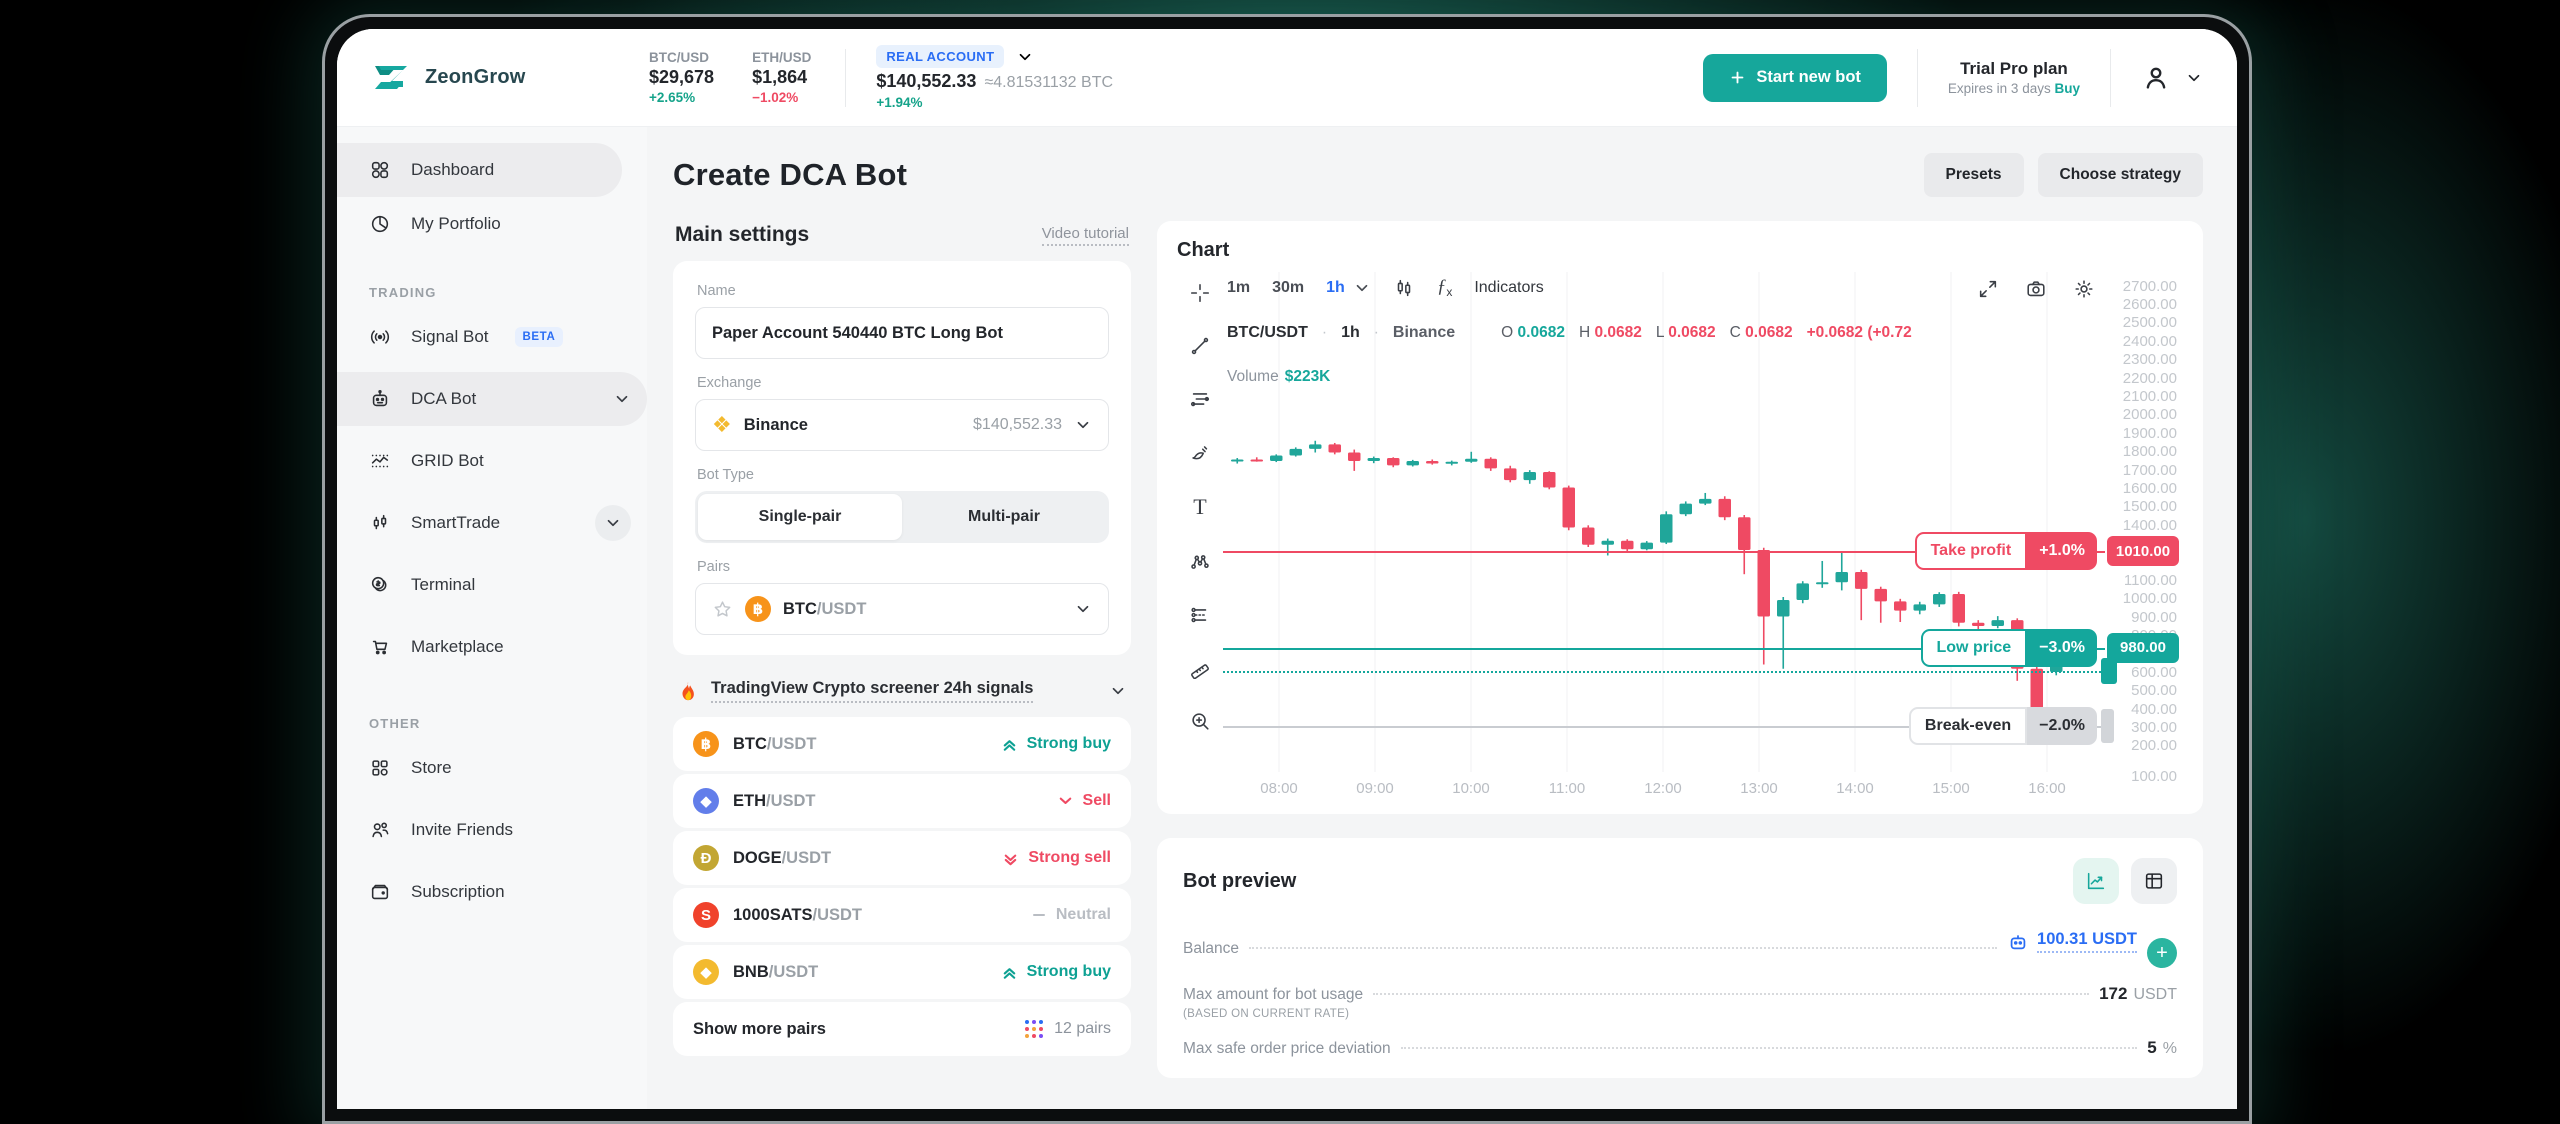  I want to click on position-tool-icon, so click(1200, 615).